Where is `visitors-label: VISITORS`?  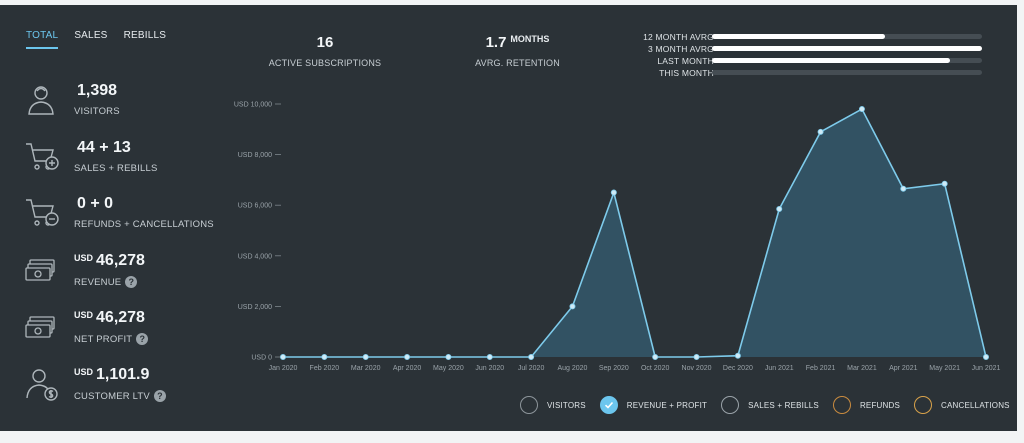 visitors-label: VISITORS is located at coordinates (97, 111).